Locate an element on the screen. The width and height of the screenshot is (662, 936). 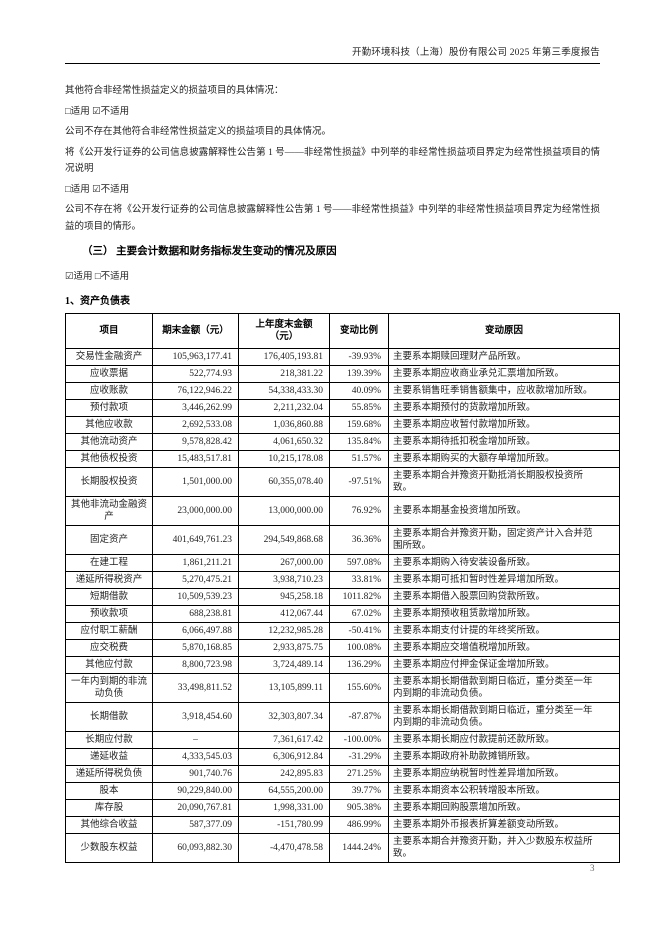
checkbox-line-applicable-2: □适用 ☑不适用 is located at coordinates (97, 189).